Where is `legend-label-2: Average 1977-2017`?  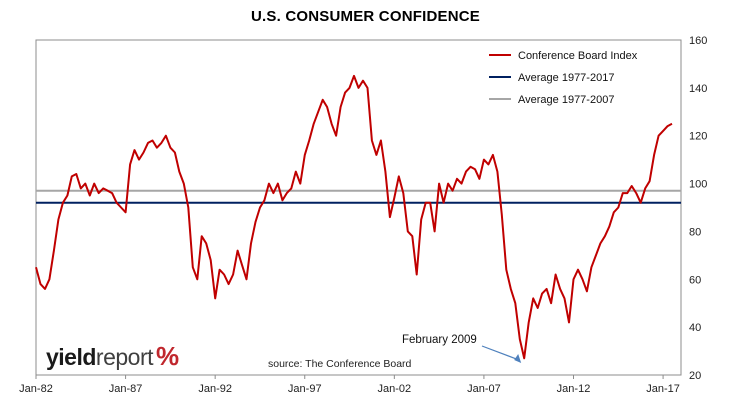 legend-label-2: Average 1977-2017 is located at coordinates (566, 78).